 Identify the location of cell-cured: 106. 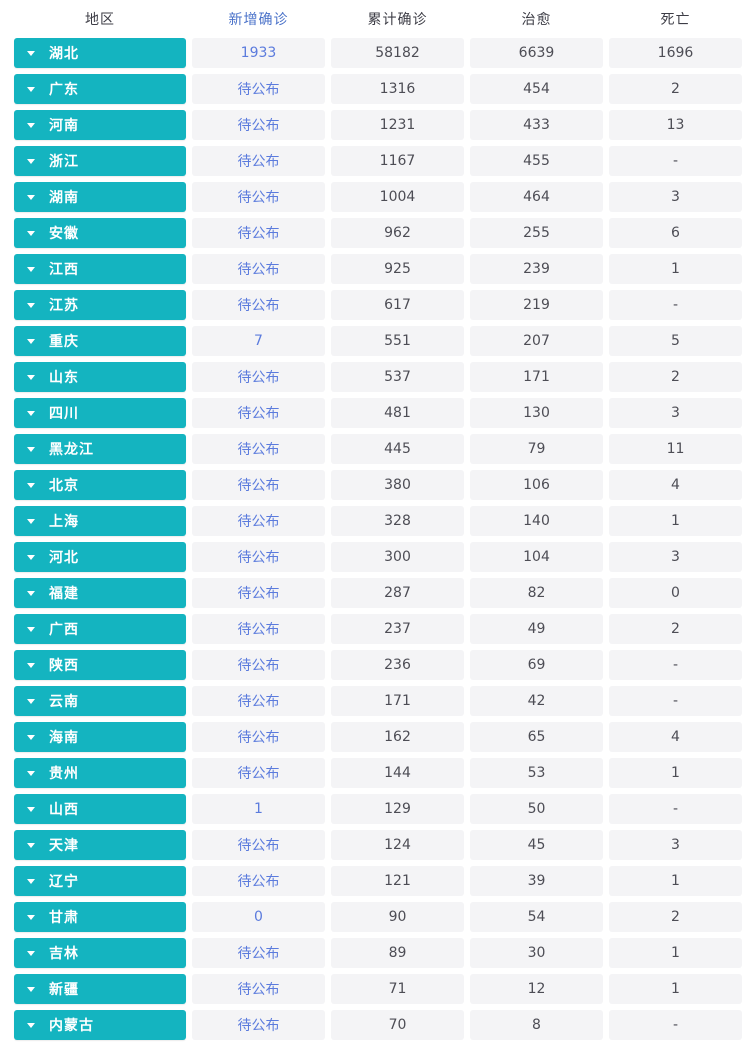
(536, 485).